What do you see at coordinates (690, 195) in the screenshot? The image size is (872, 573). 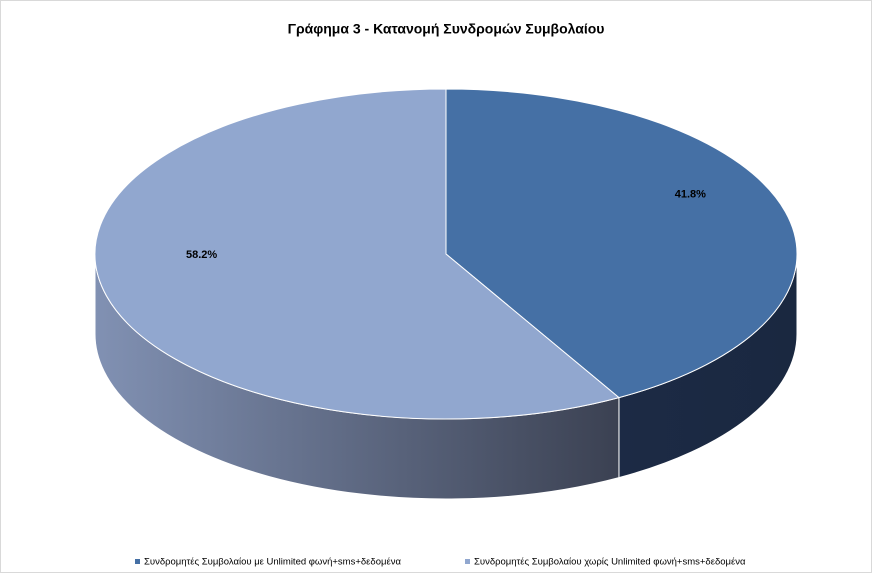 I see `data-label: 41.8%` at bounding box center [690, 195].